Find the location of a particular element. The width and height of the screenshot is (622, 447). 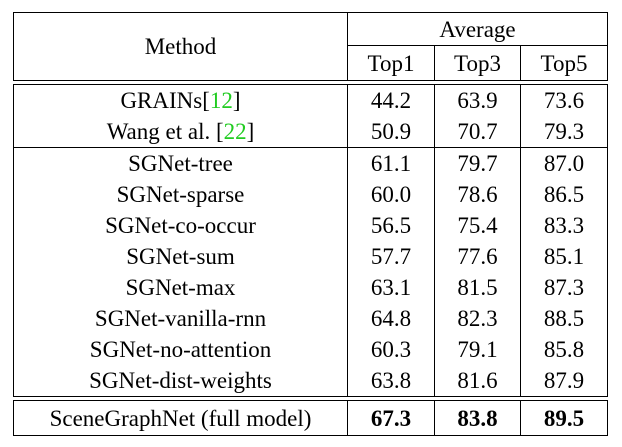

top3-cell: 70.7 is located at coordinates (477, 132).